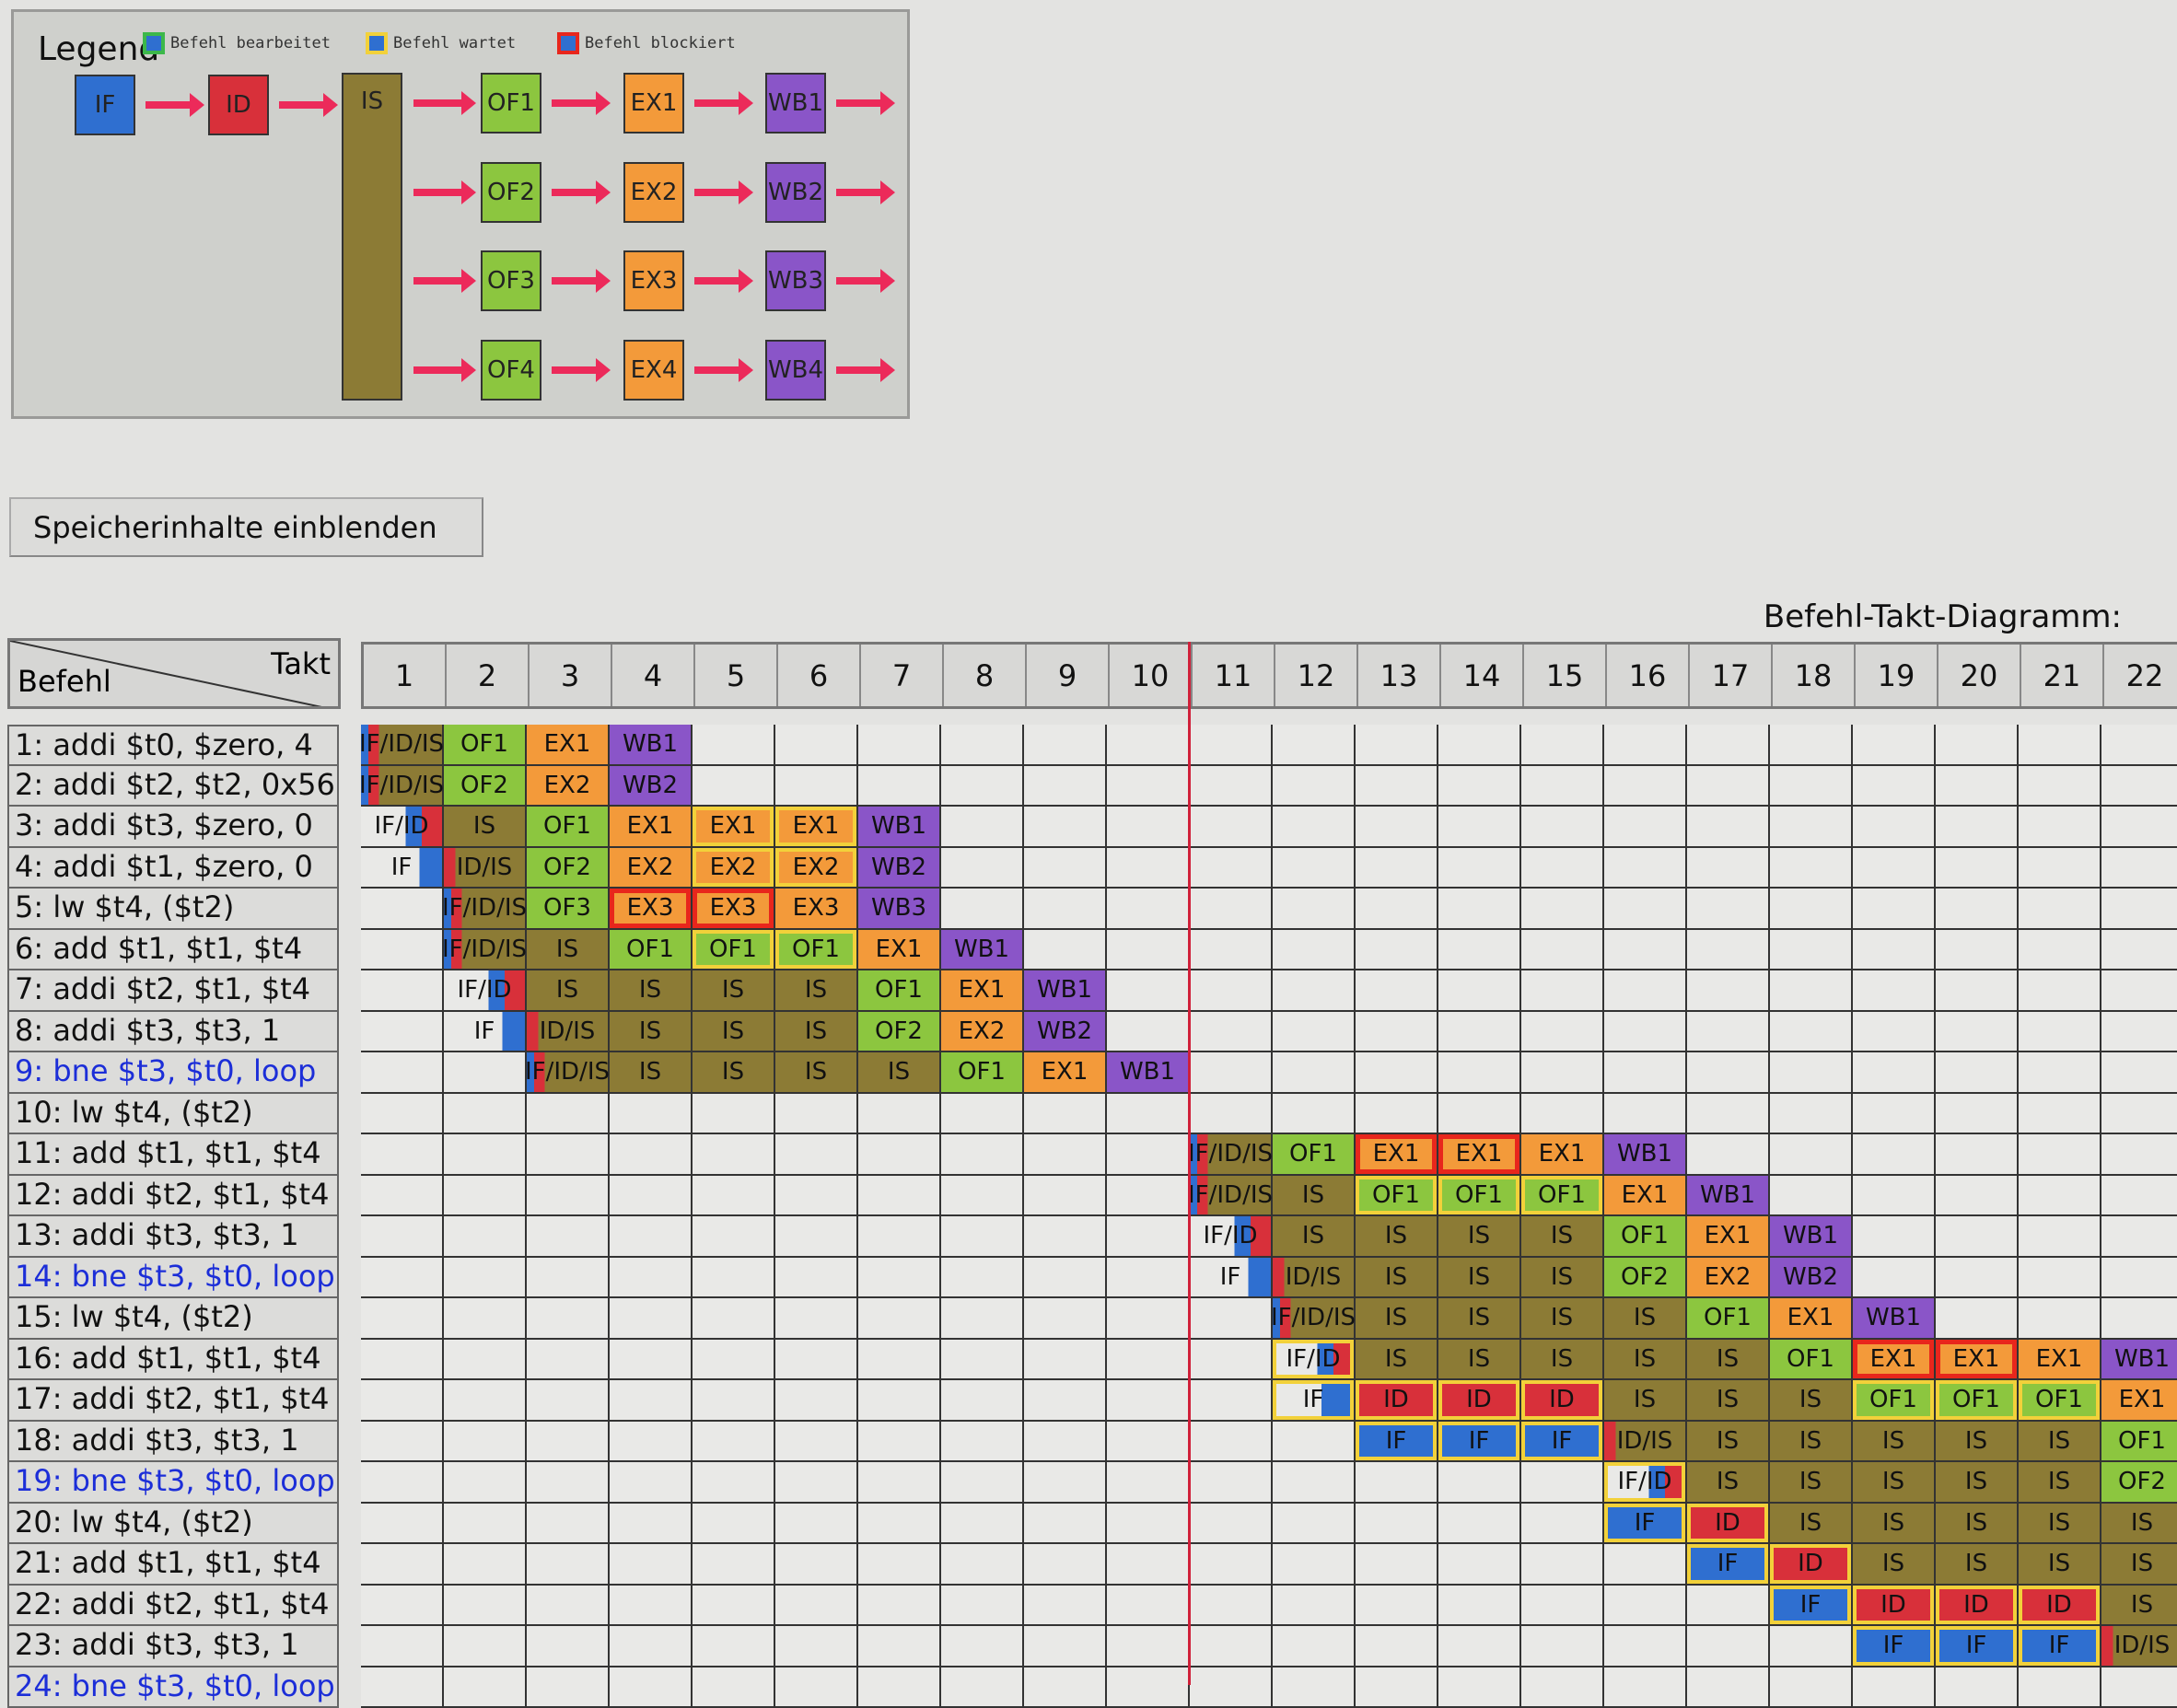  What do you see at coordinates (173, 1687) in the screenshot?
I see `instruction-row: 24: bne $t3, $t0, loop` at bounding box center [173, 1687].